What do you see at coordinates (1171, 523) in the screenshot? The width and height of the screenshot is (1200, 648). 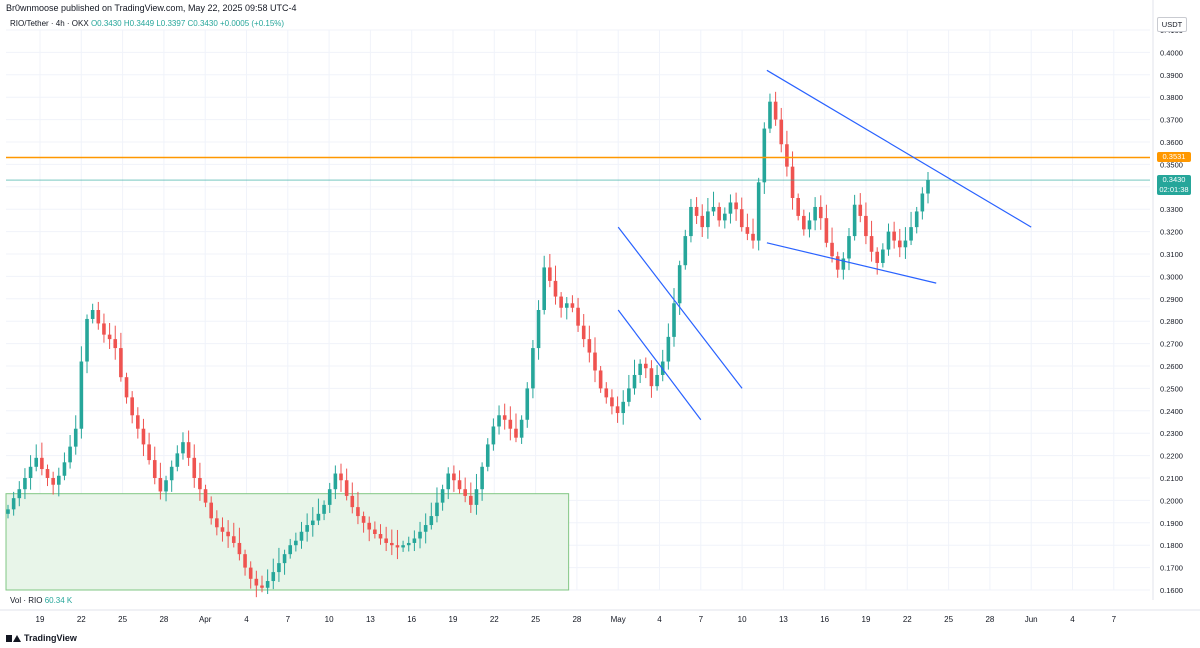 I see `price-tick-label: 0.1900` at bounding box center [1171, 523].